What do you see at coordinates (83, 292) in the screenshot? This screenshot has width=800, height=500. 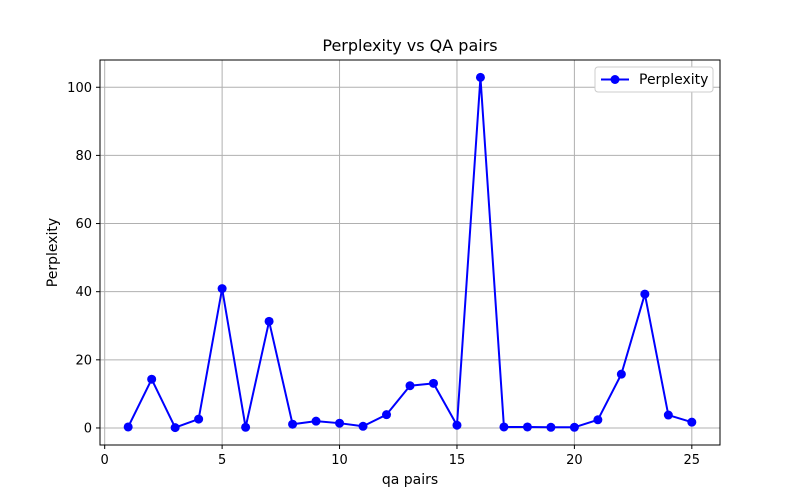 I see `y-tick-label: 40` at bounding box center [83, 292].